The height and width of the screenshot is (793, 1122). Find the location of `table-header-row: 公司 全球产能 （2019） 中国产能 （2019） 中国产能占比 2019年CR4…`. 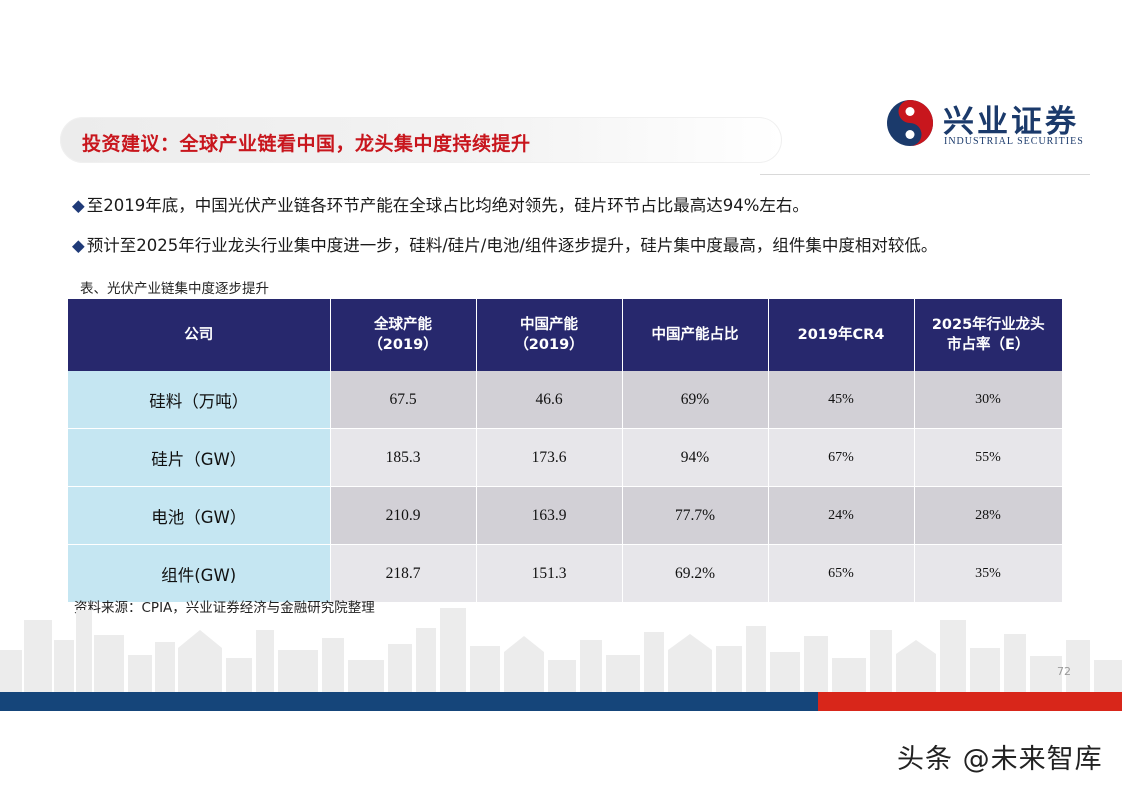

table-header-row: 公司 全球产能 （2019） 中国产能 （2019） 中国产能占比 2019年CR4… is located at coordinates (565, 335).